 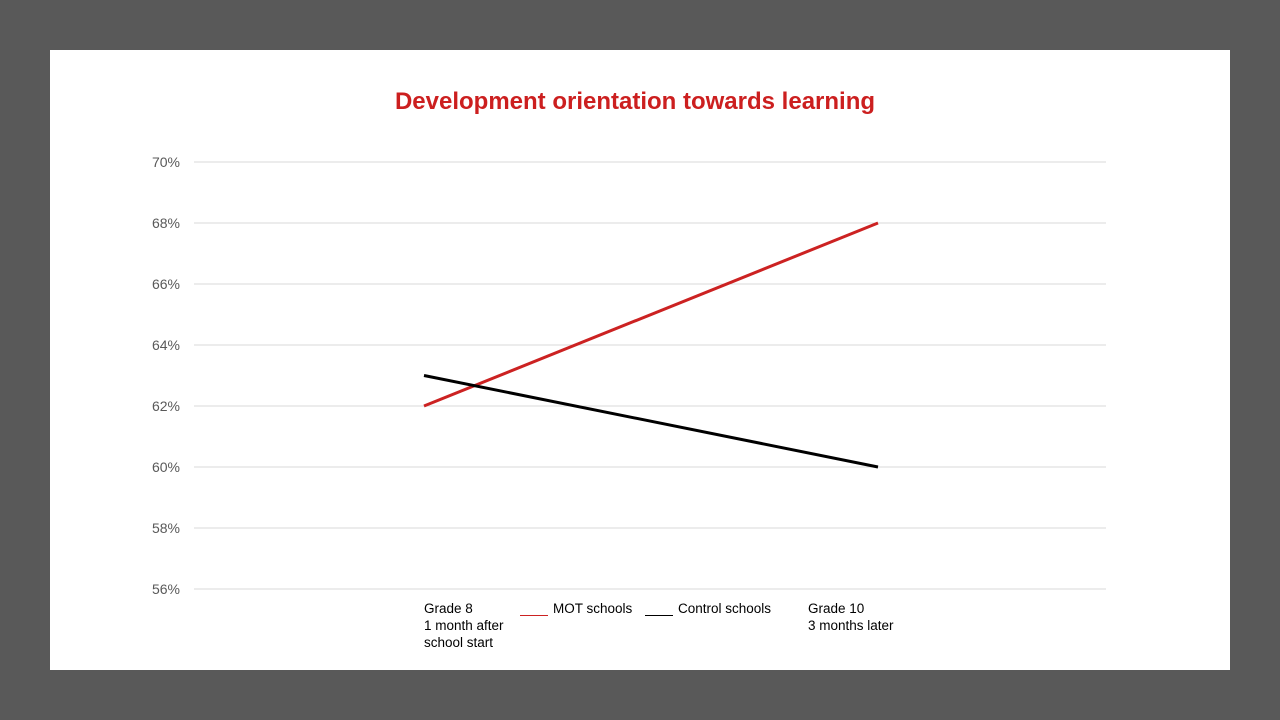 What do you see at coordinates (166, 345) in the screenshot?
I see `y-tick-label: 64%` at bounding box center [166, 345].